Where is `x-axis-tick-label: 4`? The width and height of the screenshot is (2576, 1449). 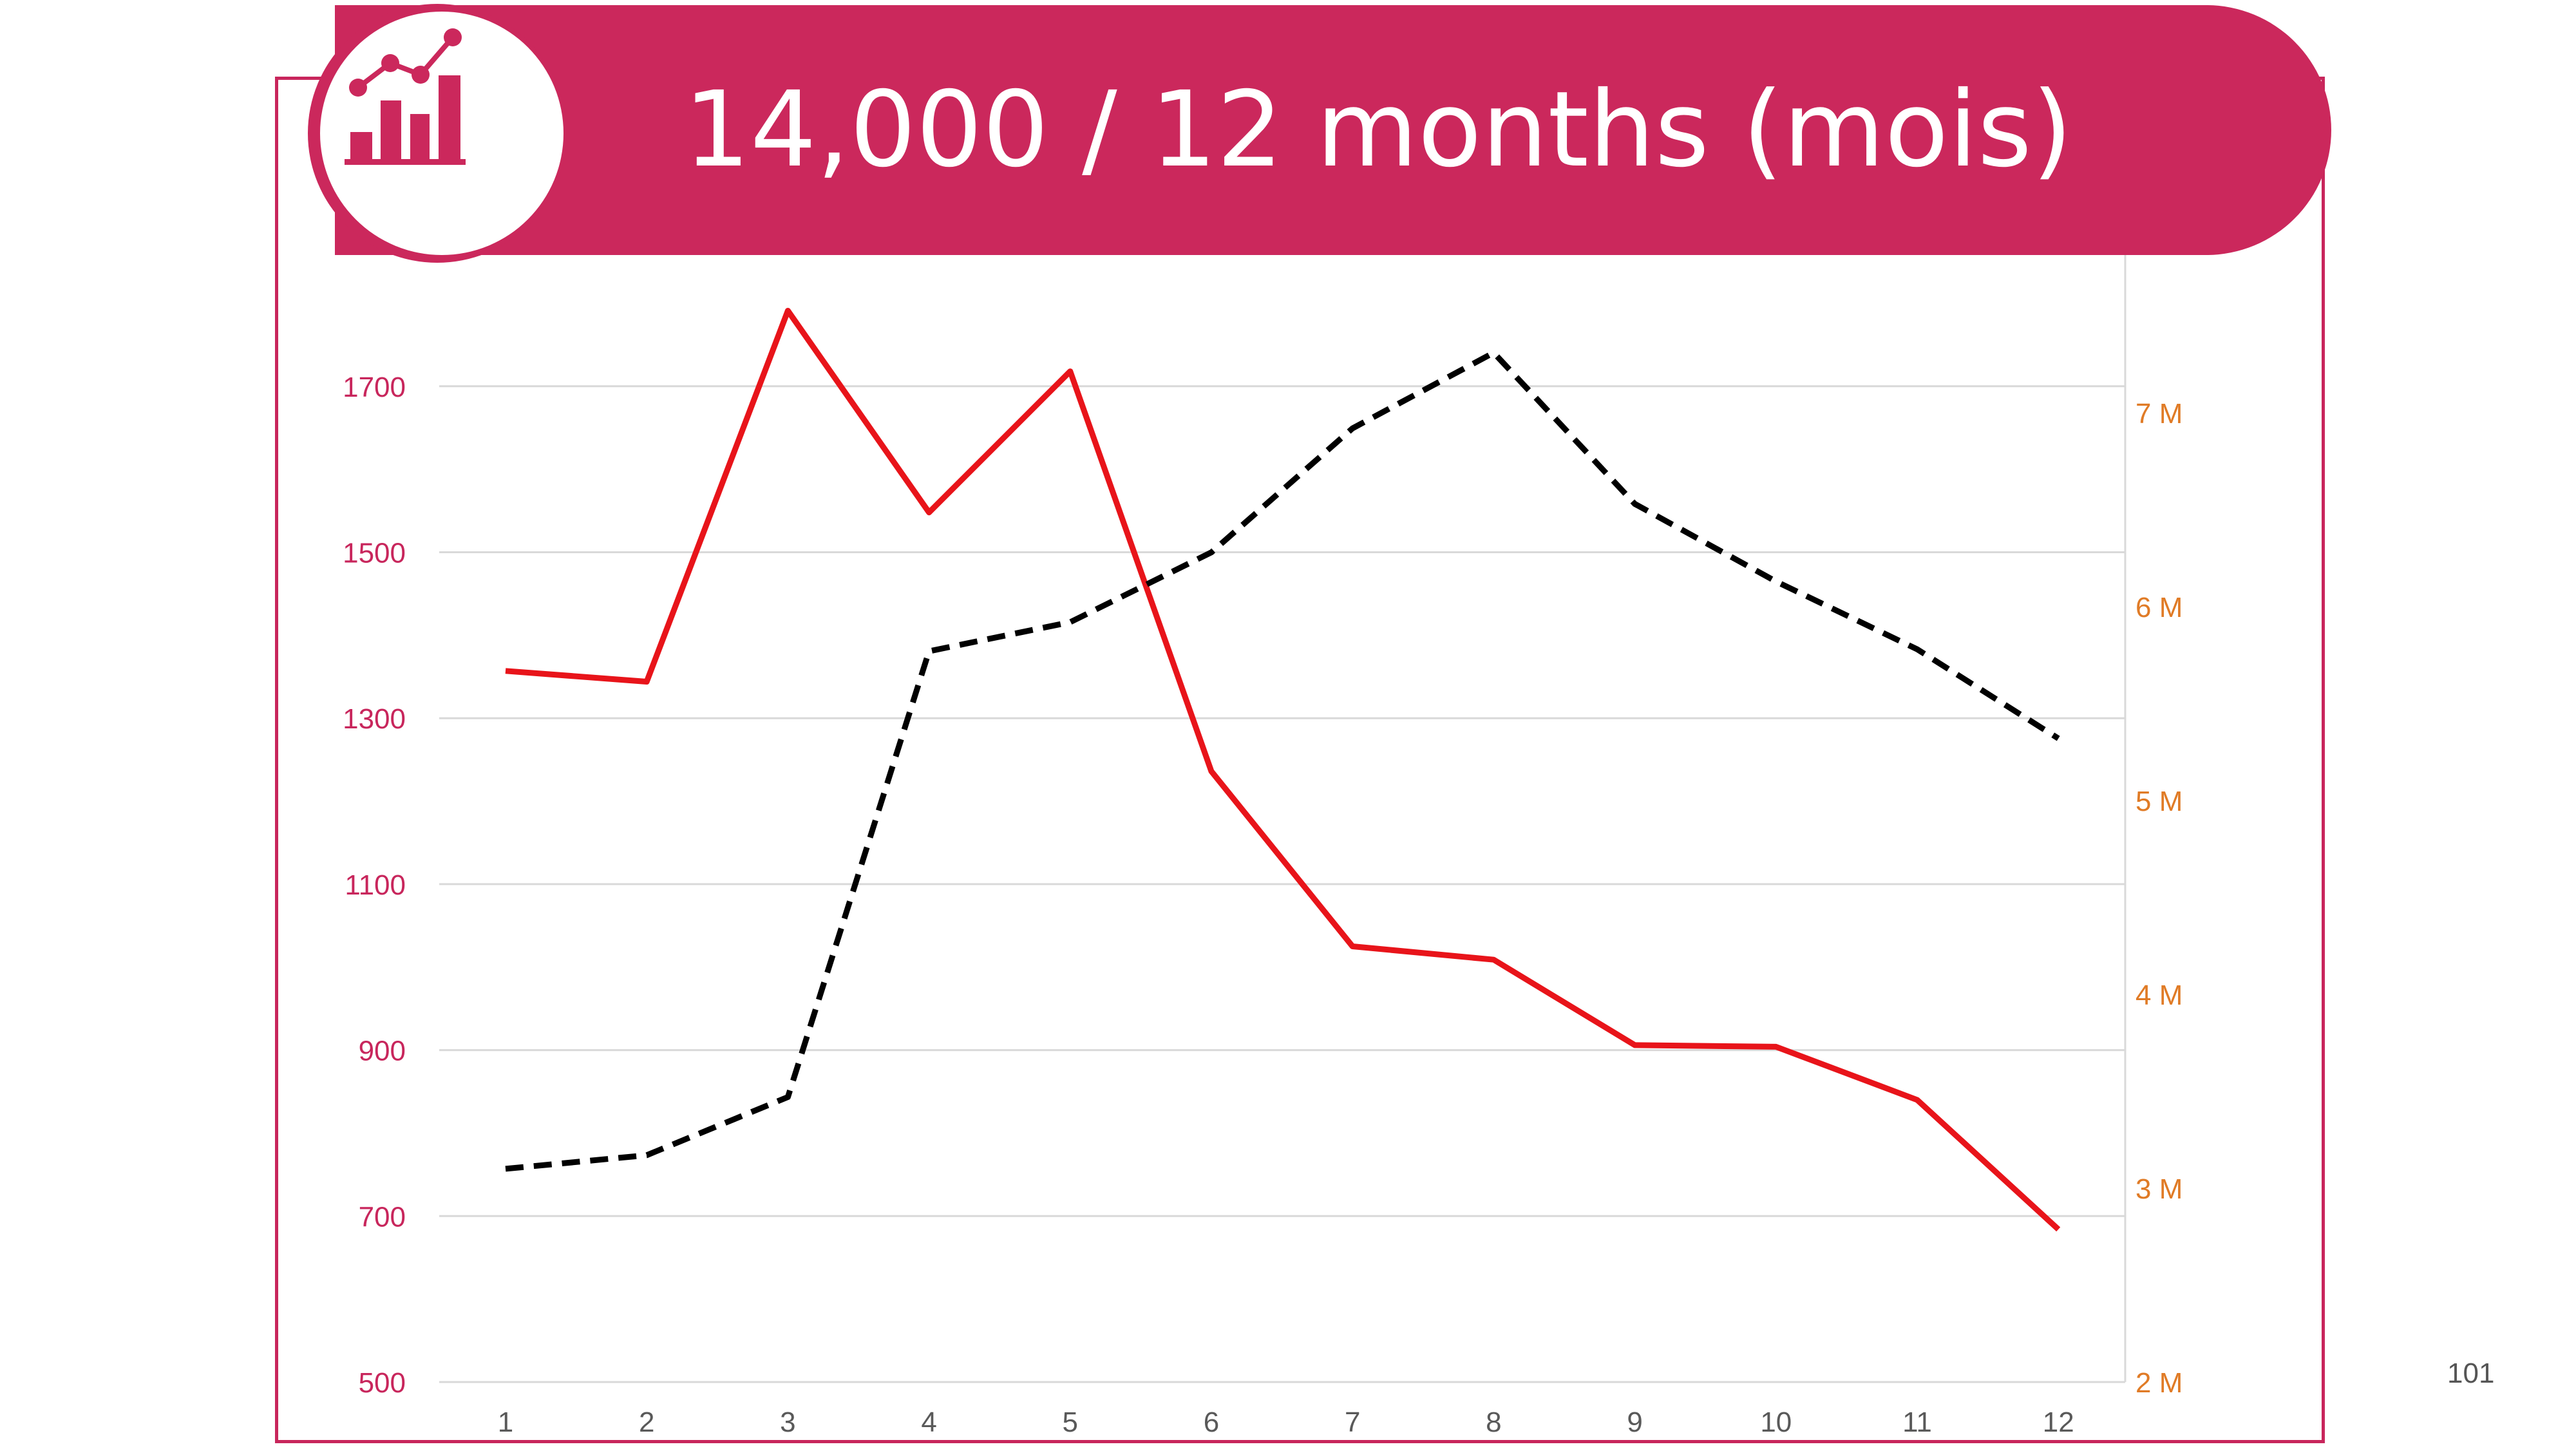 x-axis-tick-label: 4 is located at coordinates (929, 1422).